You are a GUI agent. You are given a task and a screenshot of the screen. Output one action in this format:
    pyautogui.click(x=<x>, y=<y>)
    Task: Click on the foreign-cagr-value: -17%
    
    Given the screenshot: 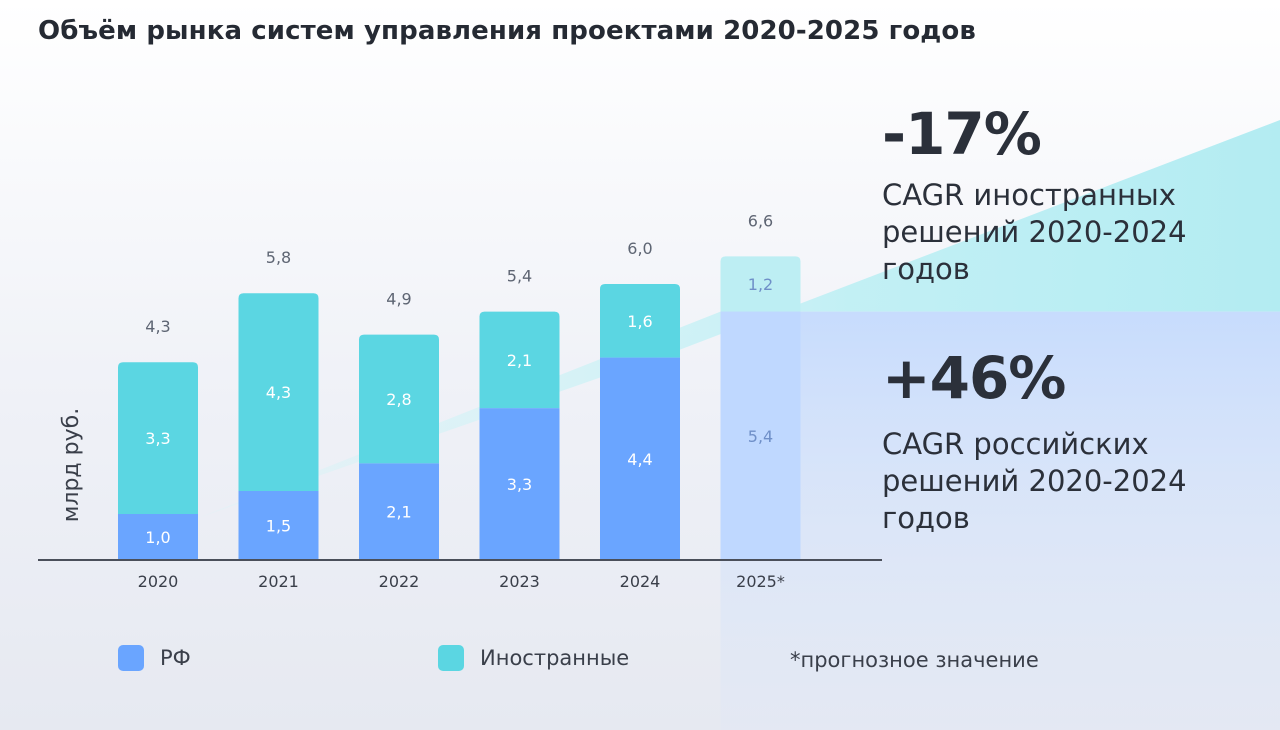 What is the action you would take?
    pyautogui.click(x=962, y=134)
    